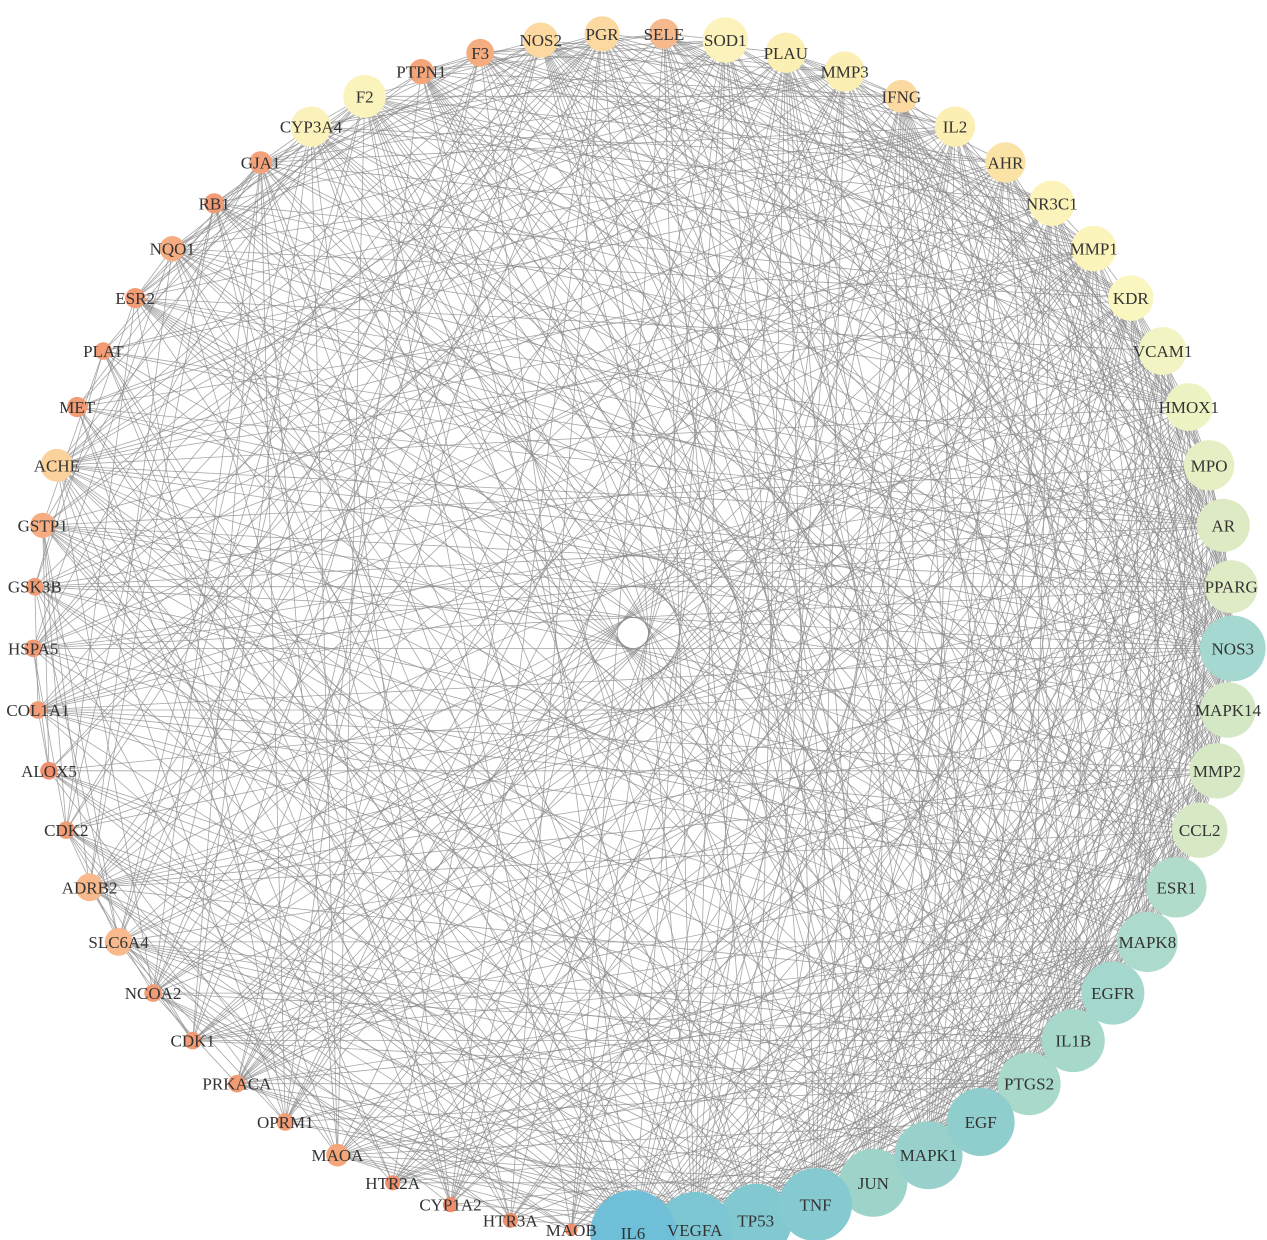 This screenshot has height=1240, width=1267. What do you see at coordinates (873, 1182) in the screenshot?
I see `node-jun` at bounding box center [873, 1182].